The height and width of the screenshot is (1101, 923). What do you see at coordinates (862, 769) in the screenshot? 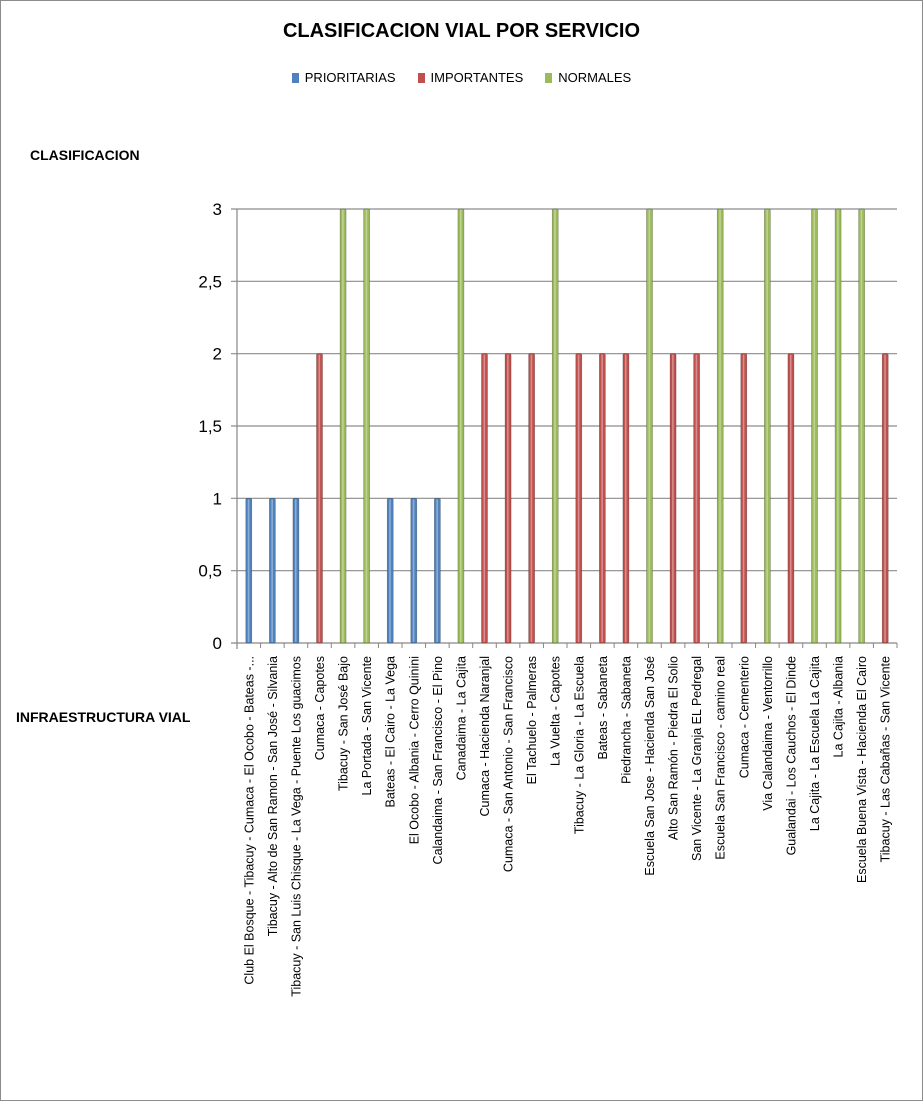
I see `x-tick-label: Escuela Buena Vista - Hacienda El Cairo` at bounding box center [862, 769].